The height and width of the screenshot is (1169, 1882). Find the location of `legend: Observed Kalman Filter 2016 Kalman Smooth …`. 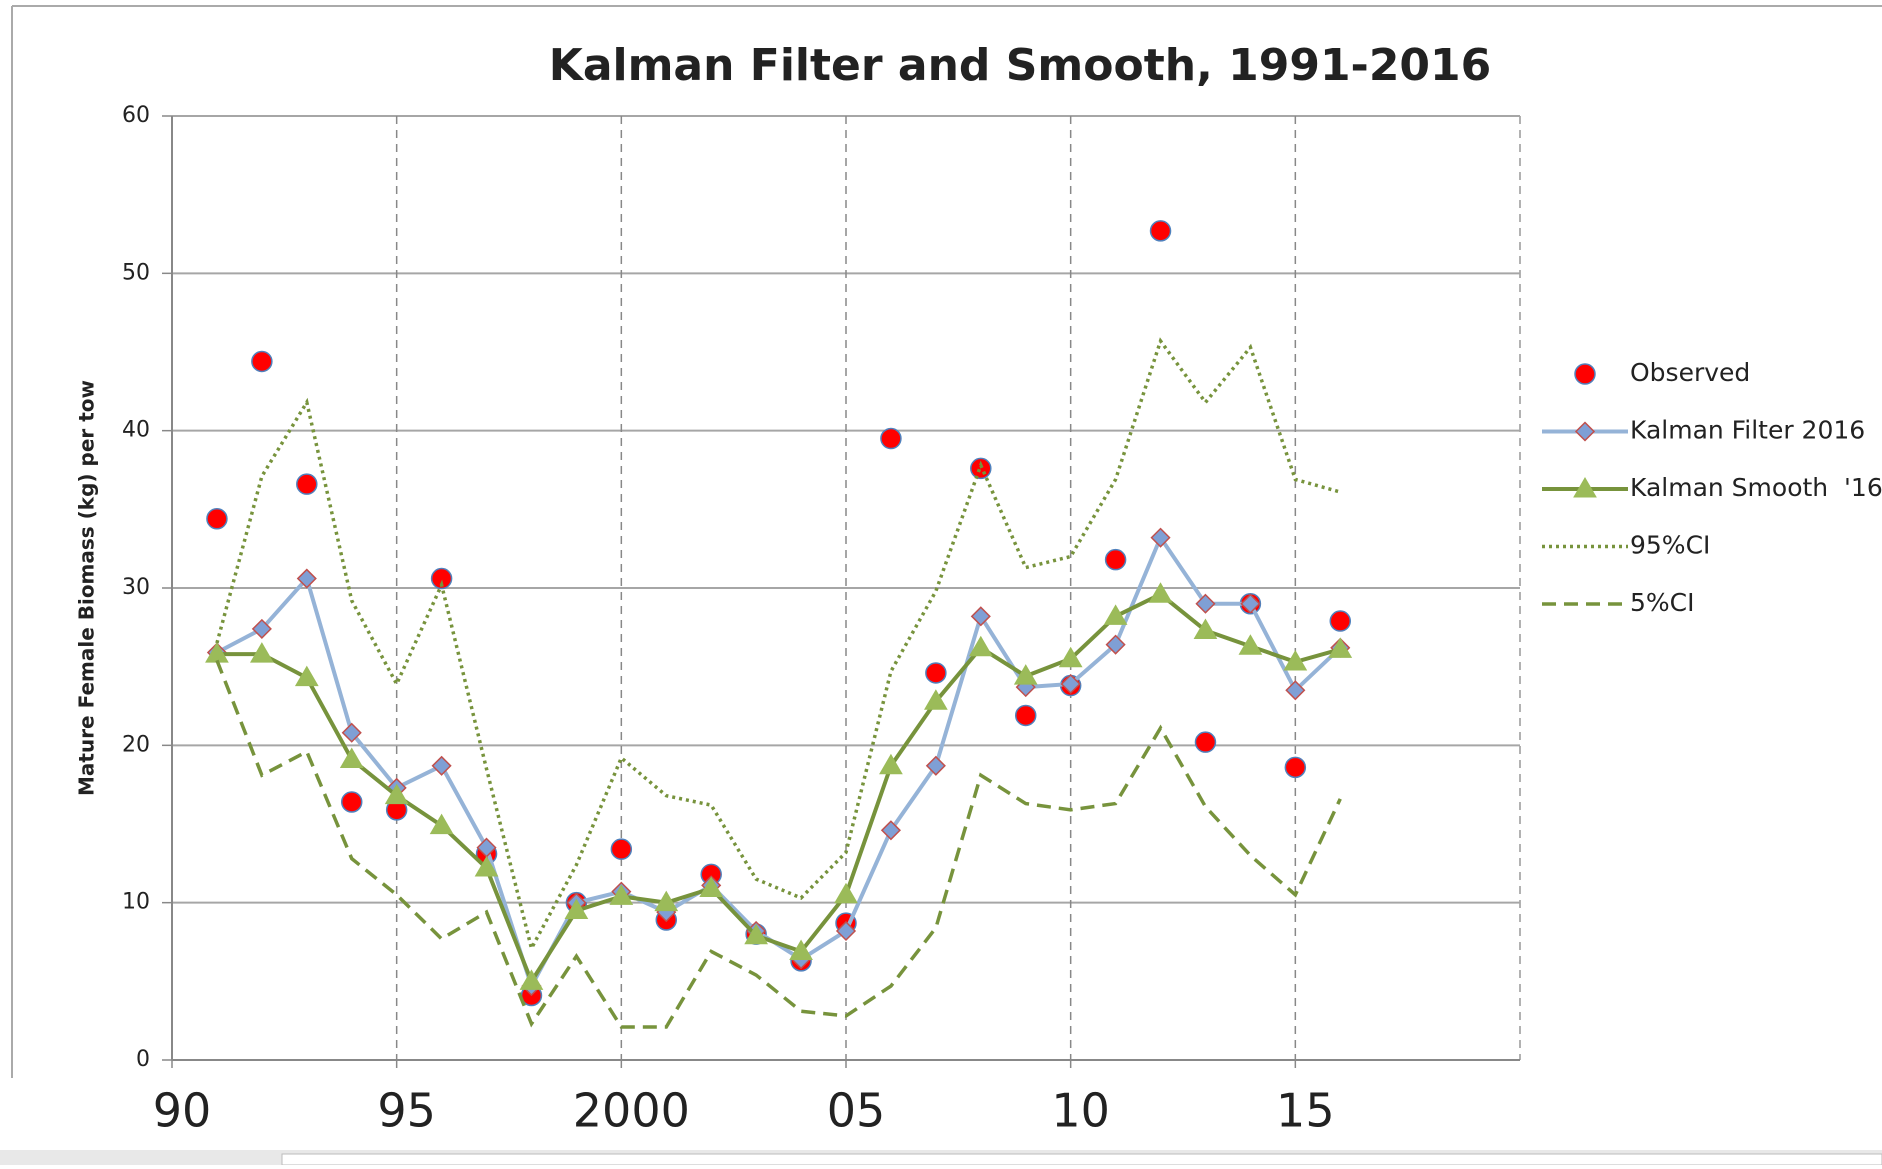

legend: Observed Kalman Filter 2016 Kalman Smooth … is located at coordinates (1712, 487).